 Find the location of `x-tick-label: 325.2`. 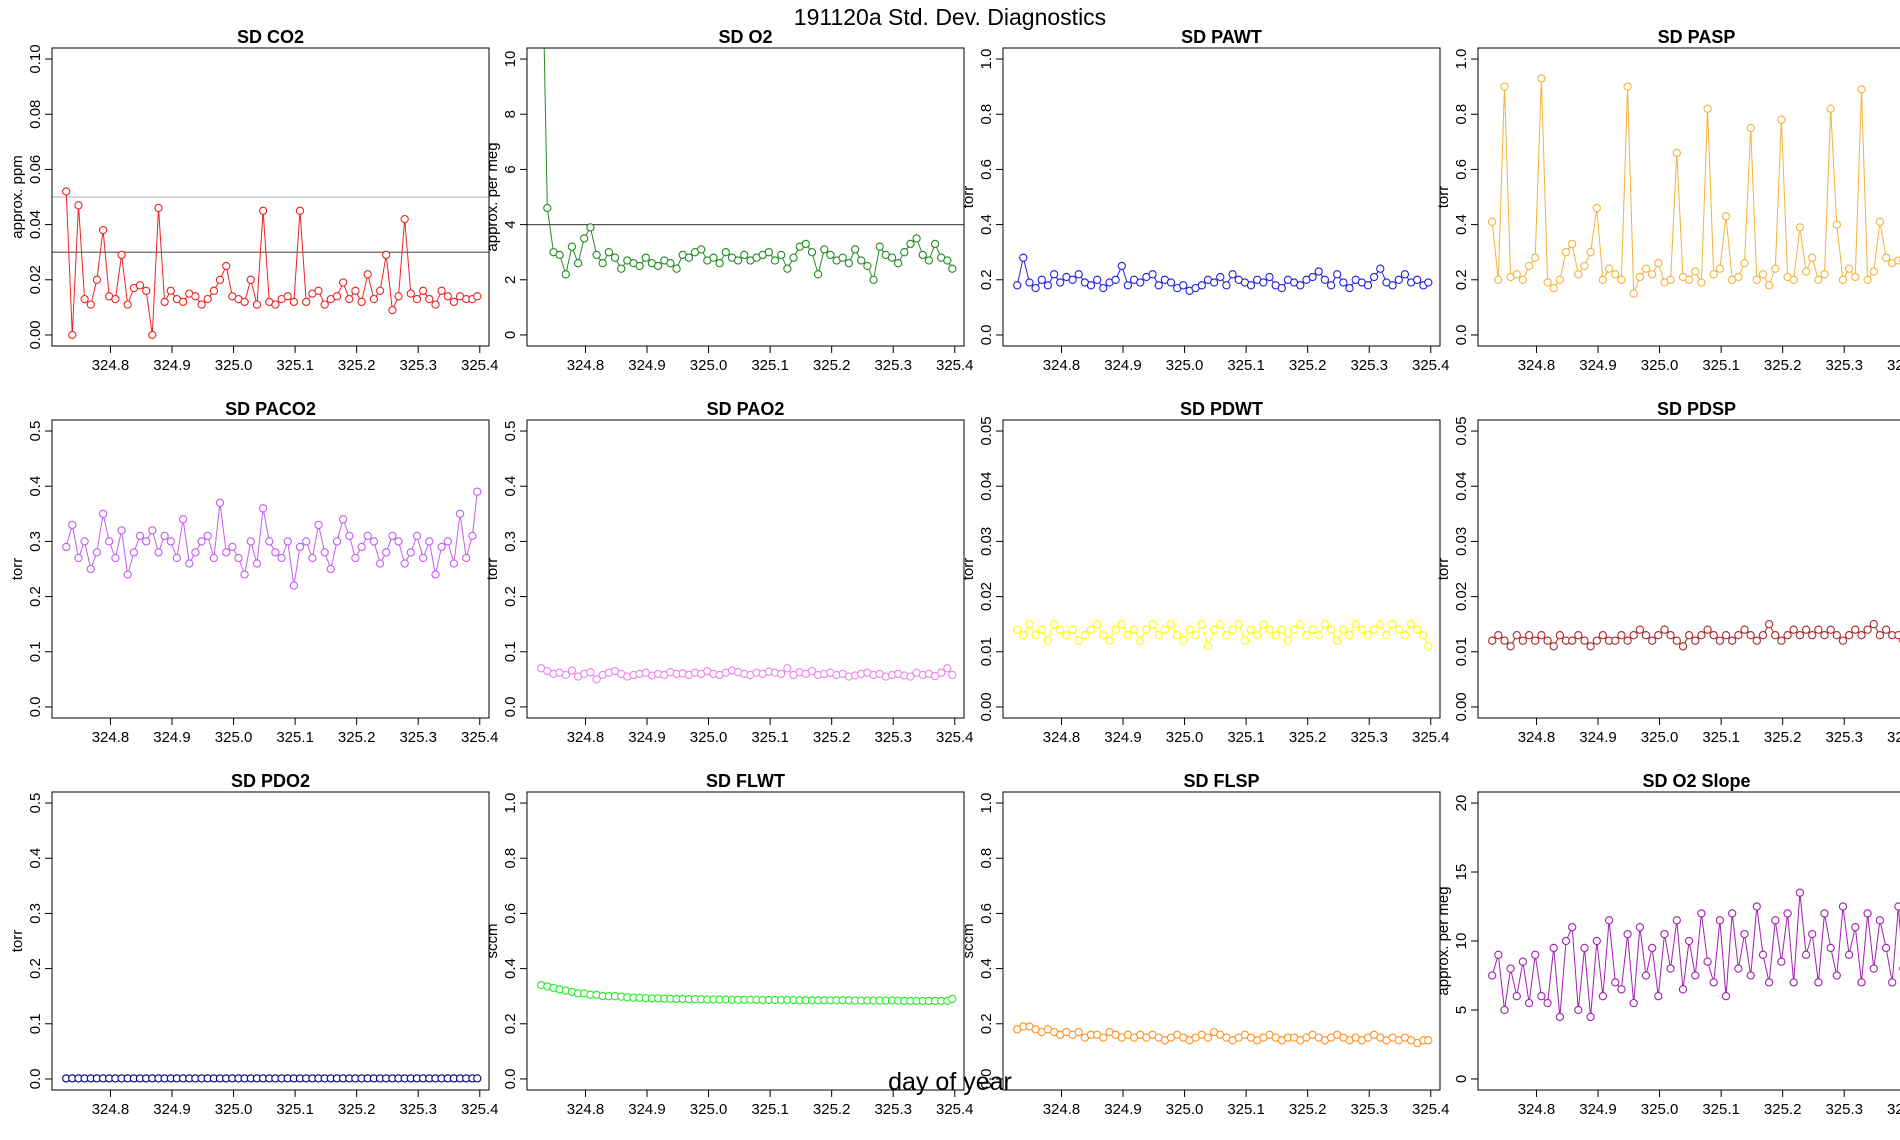

x-tick-label: 325.2 is located at coordinates (832, 1109).